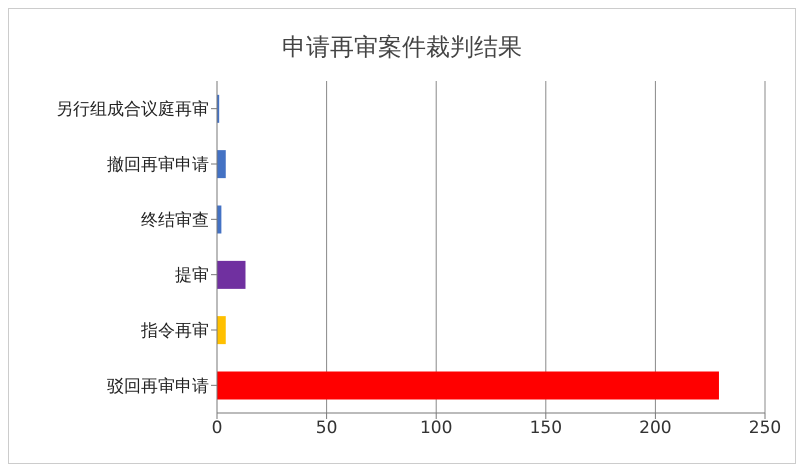 This screenshot has width=804, height=472. Describe the element at coordinates (546, 428) in the screenshot. I see `x-tick-label: 150` at that location.